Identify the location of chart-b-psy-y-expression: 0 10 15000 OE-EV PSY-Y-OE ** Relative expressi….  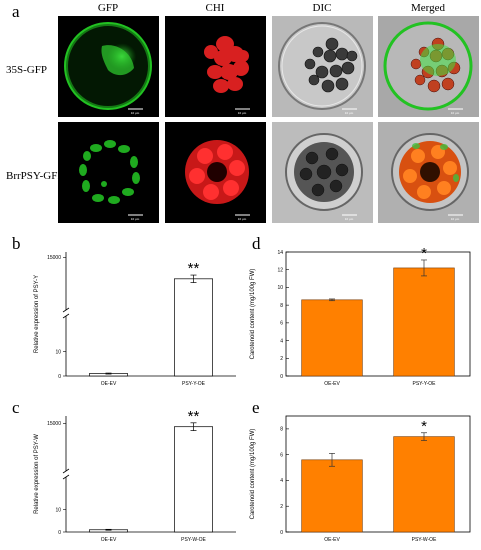
(120, 318).